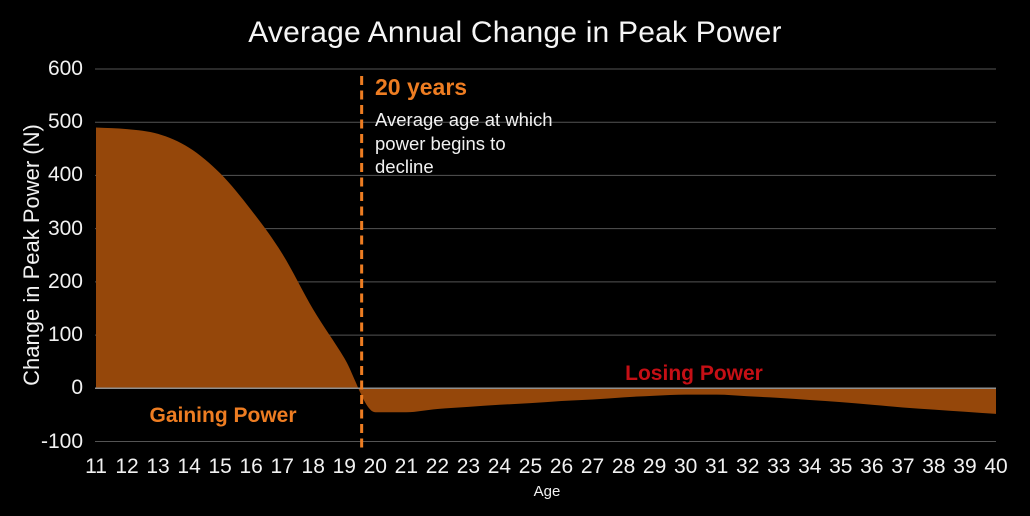  What do you see at coordinates (65, 175) in the screenshot?
I see `y-tick-label: 400` at bounding box center [65, 175].